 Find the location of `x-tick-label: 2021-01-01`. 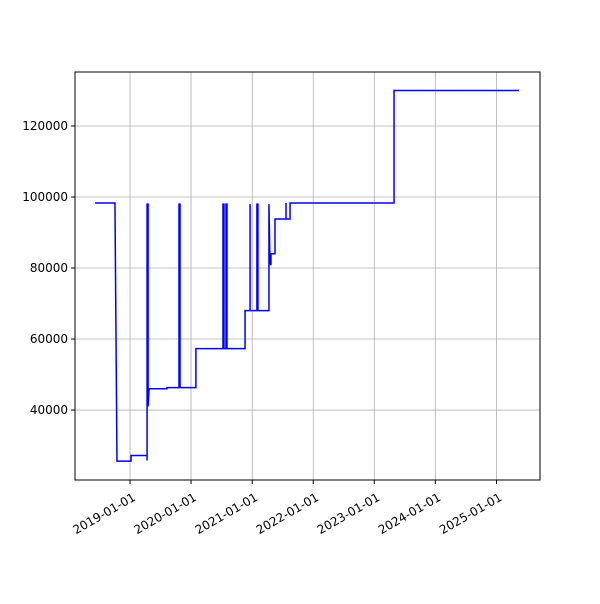

x-tick-label: 2021-01-01 is located at coordinates (226, 513).